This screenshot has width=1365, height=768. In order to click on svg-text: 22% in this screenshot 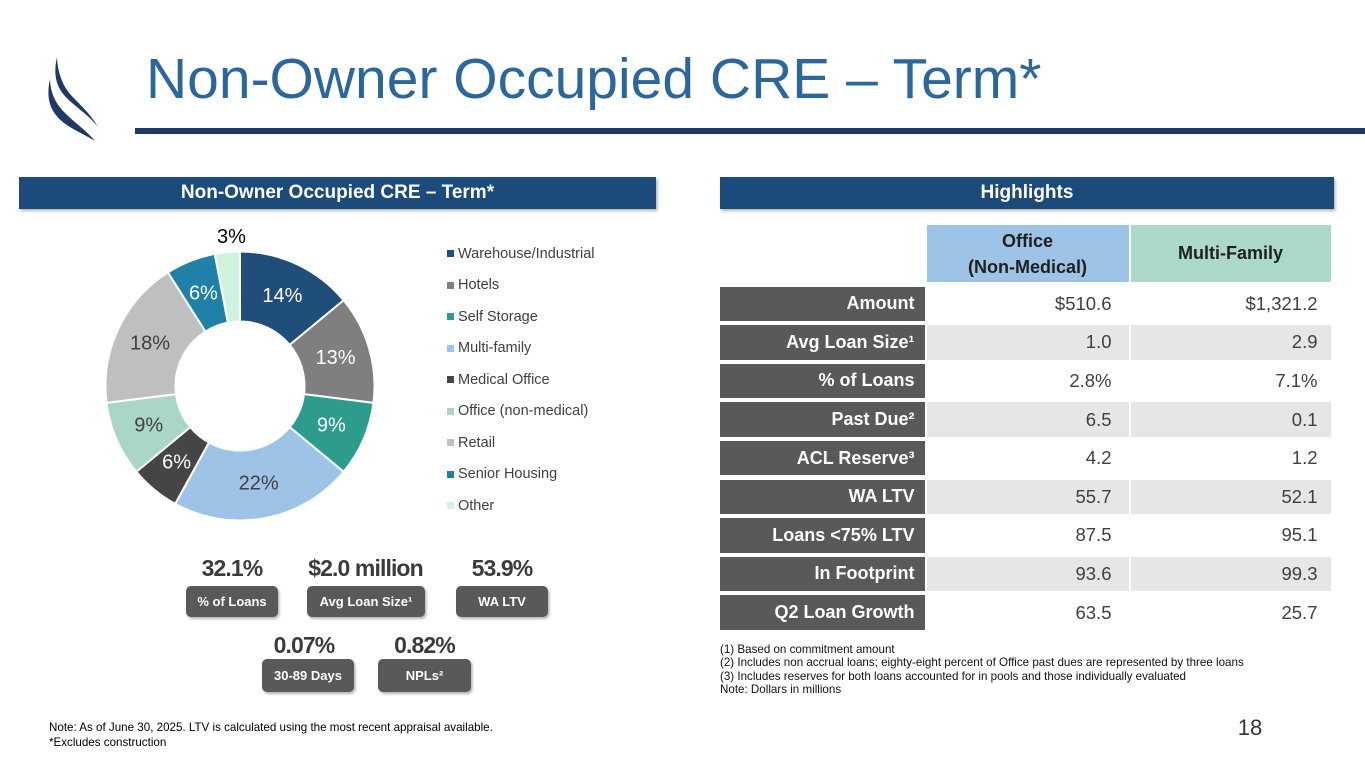, I will do `click(259, 484)`.